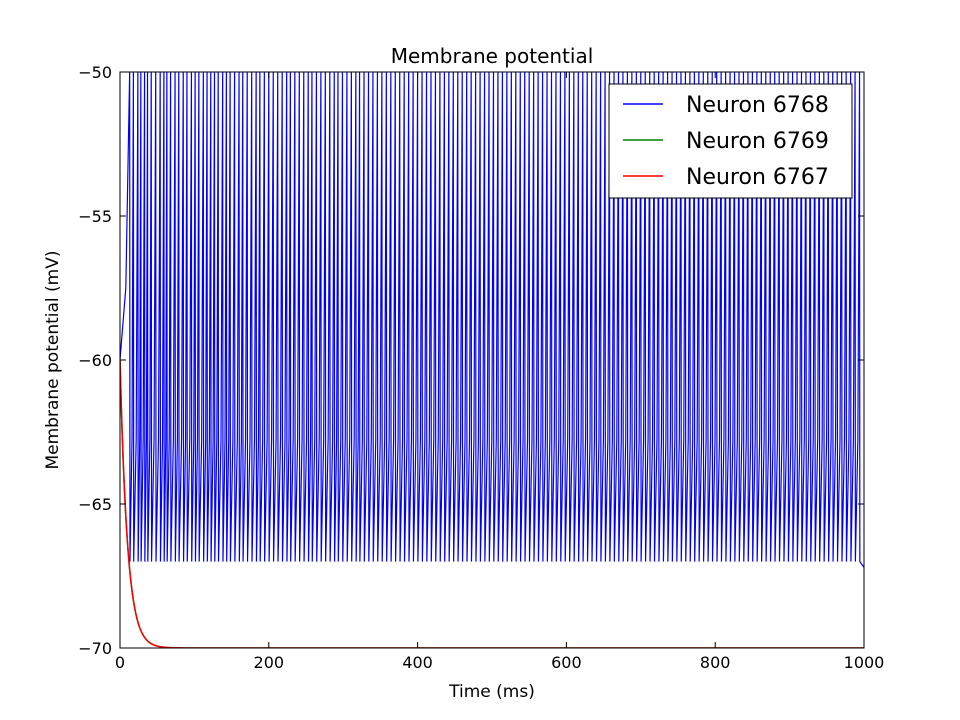 The height and width of the screenshot is (720, 960). Describe the element at coordinates (715, 662) in the screenshot. I see `x-tick-label: 800` at that location.